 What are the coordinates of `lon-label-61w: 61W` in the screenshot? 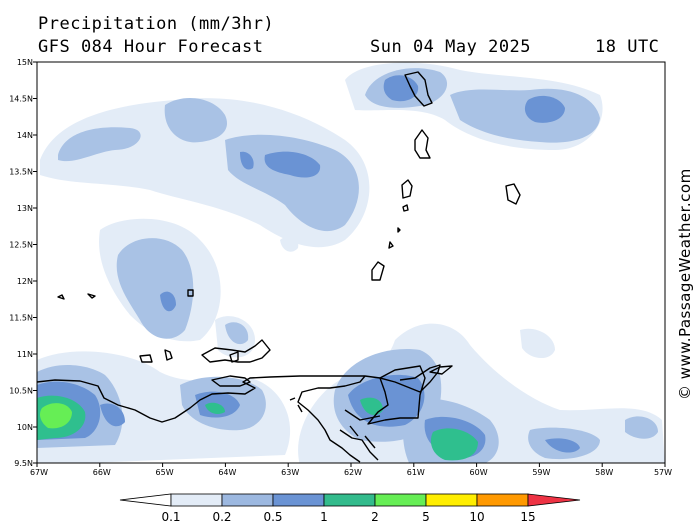 It's located at (416, 472).